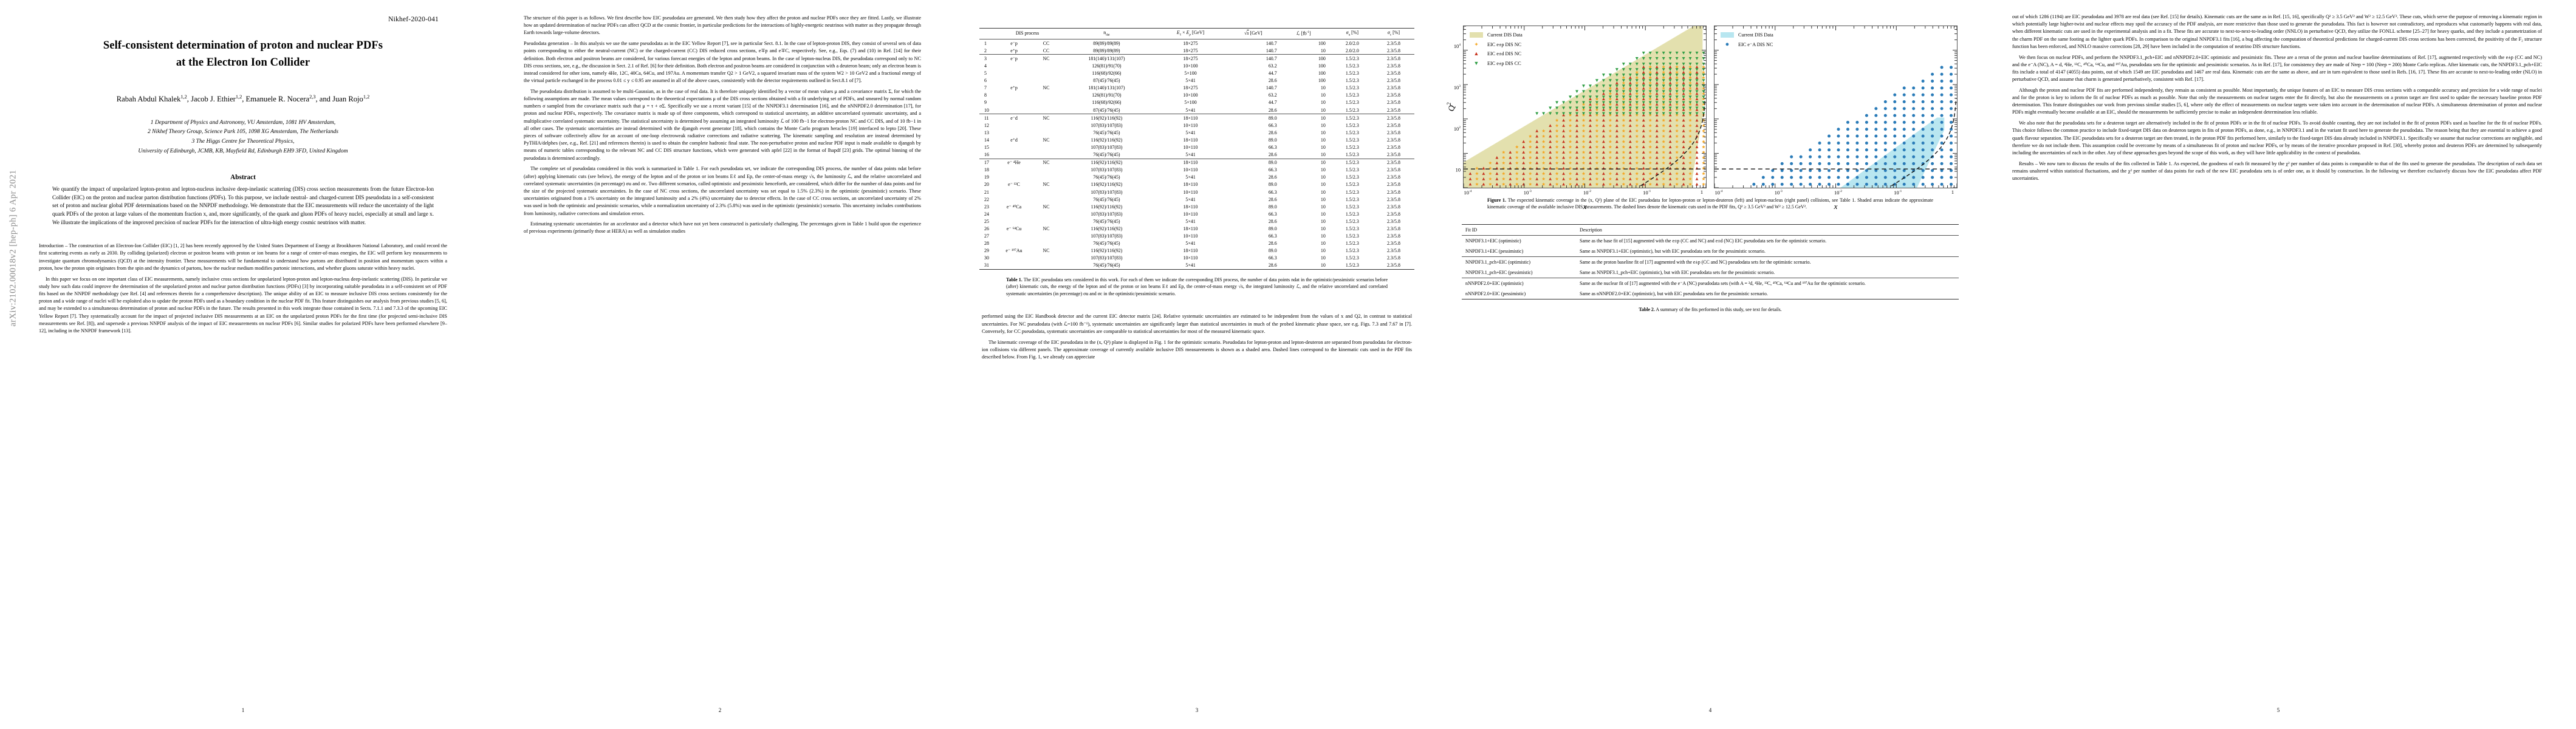  I want to click on cell-process: e⁺d, so click(1014, 140).